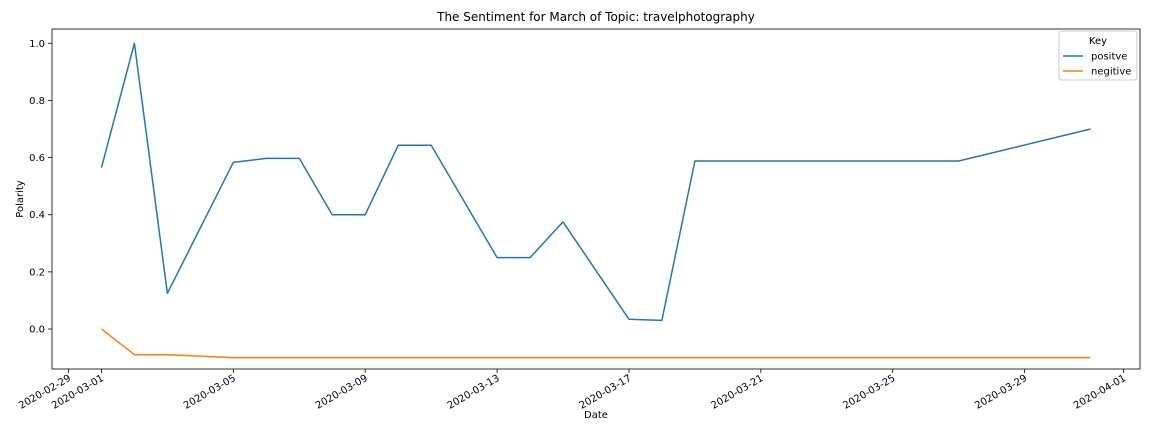 The height and width of the screenshot is (432, 1152). What do you see at coordinates (40, 187) in the screenshot?
I see `y-axis: 0.0 0.2 0.4 0.6 0.8 1.0` at bounding box center [40, 187].